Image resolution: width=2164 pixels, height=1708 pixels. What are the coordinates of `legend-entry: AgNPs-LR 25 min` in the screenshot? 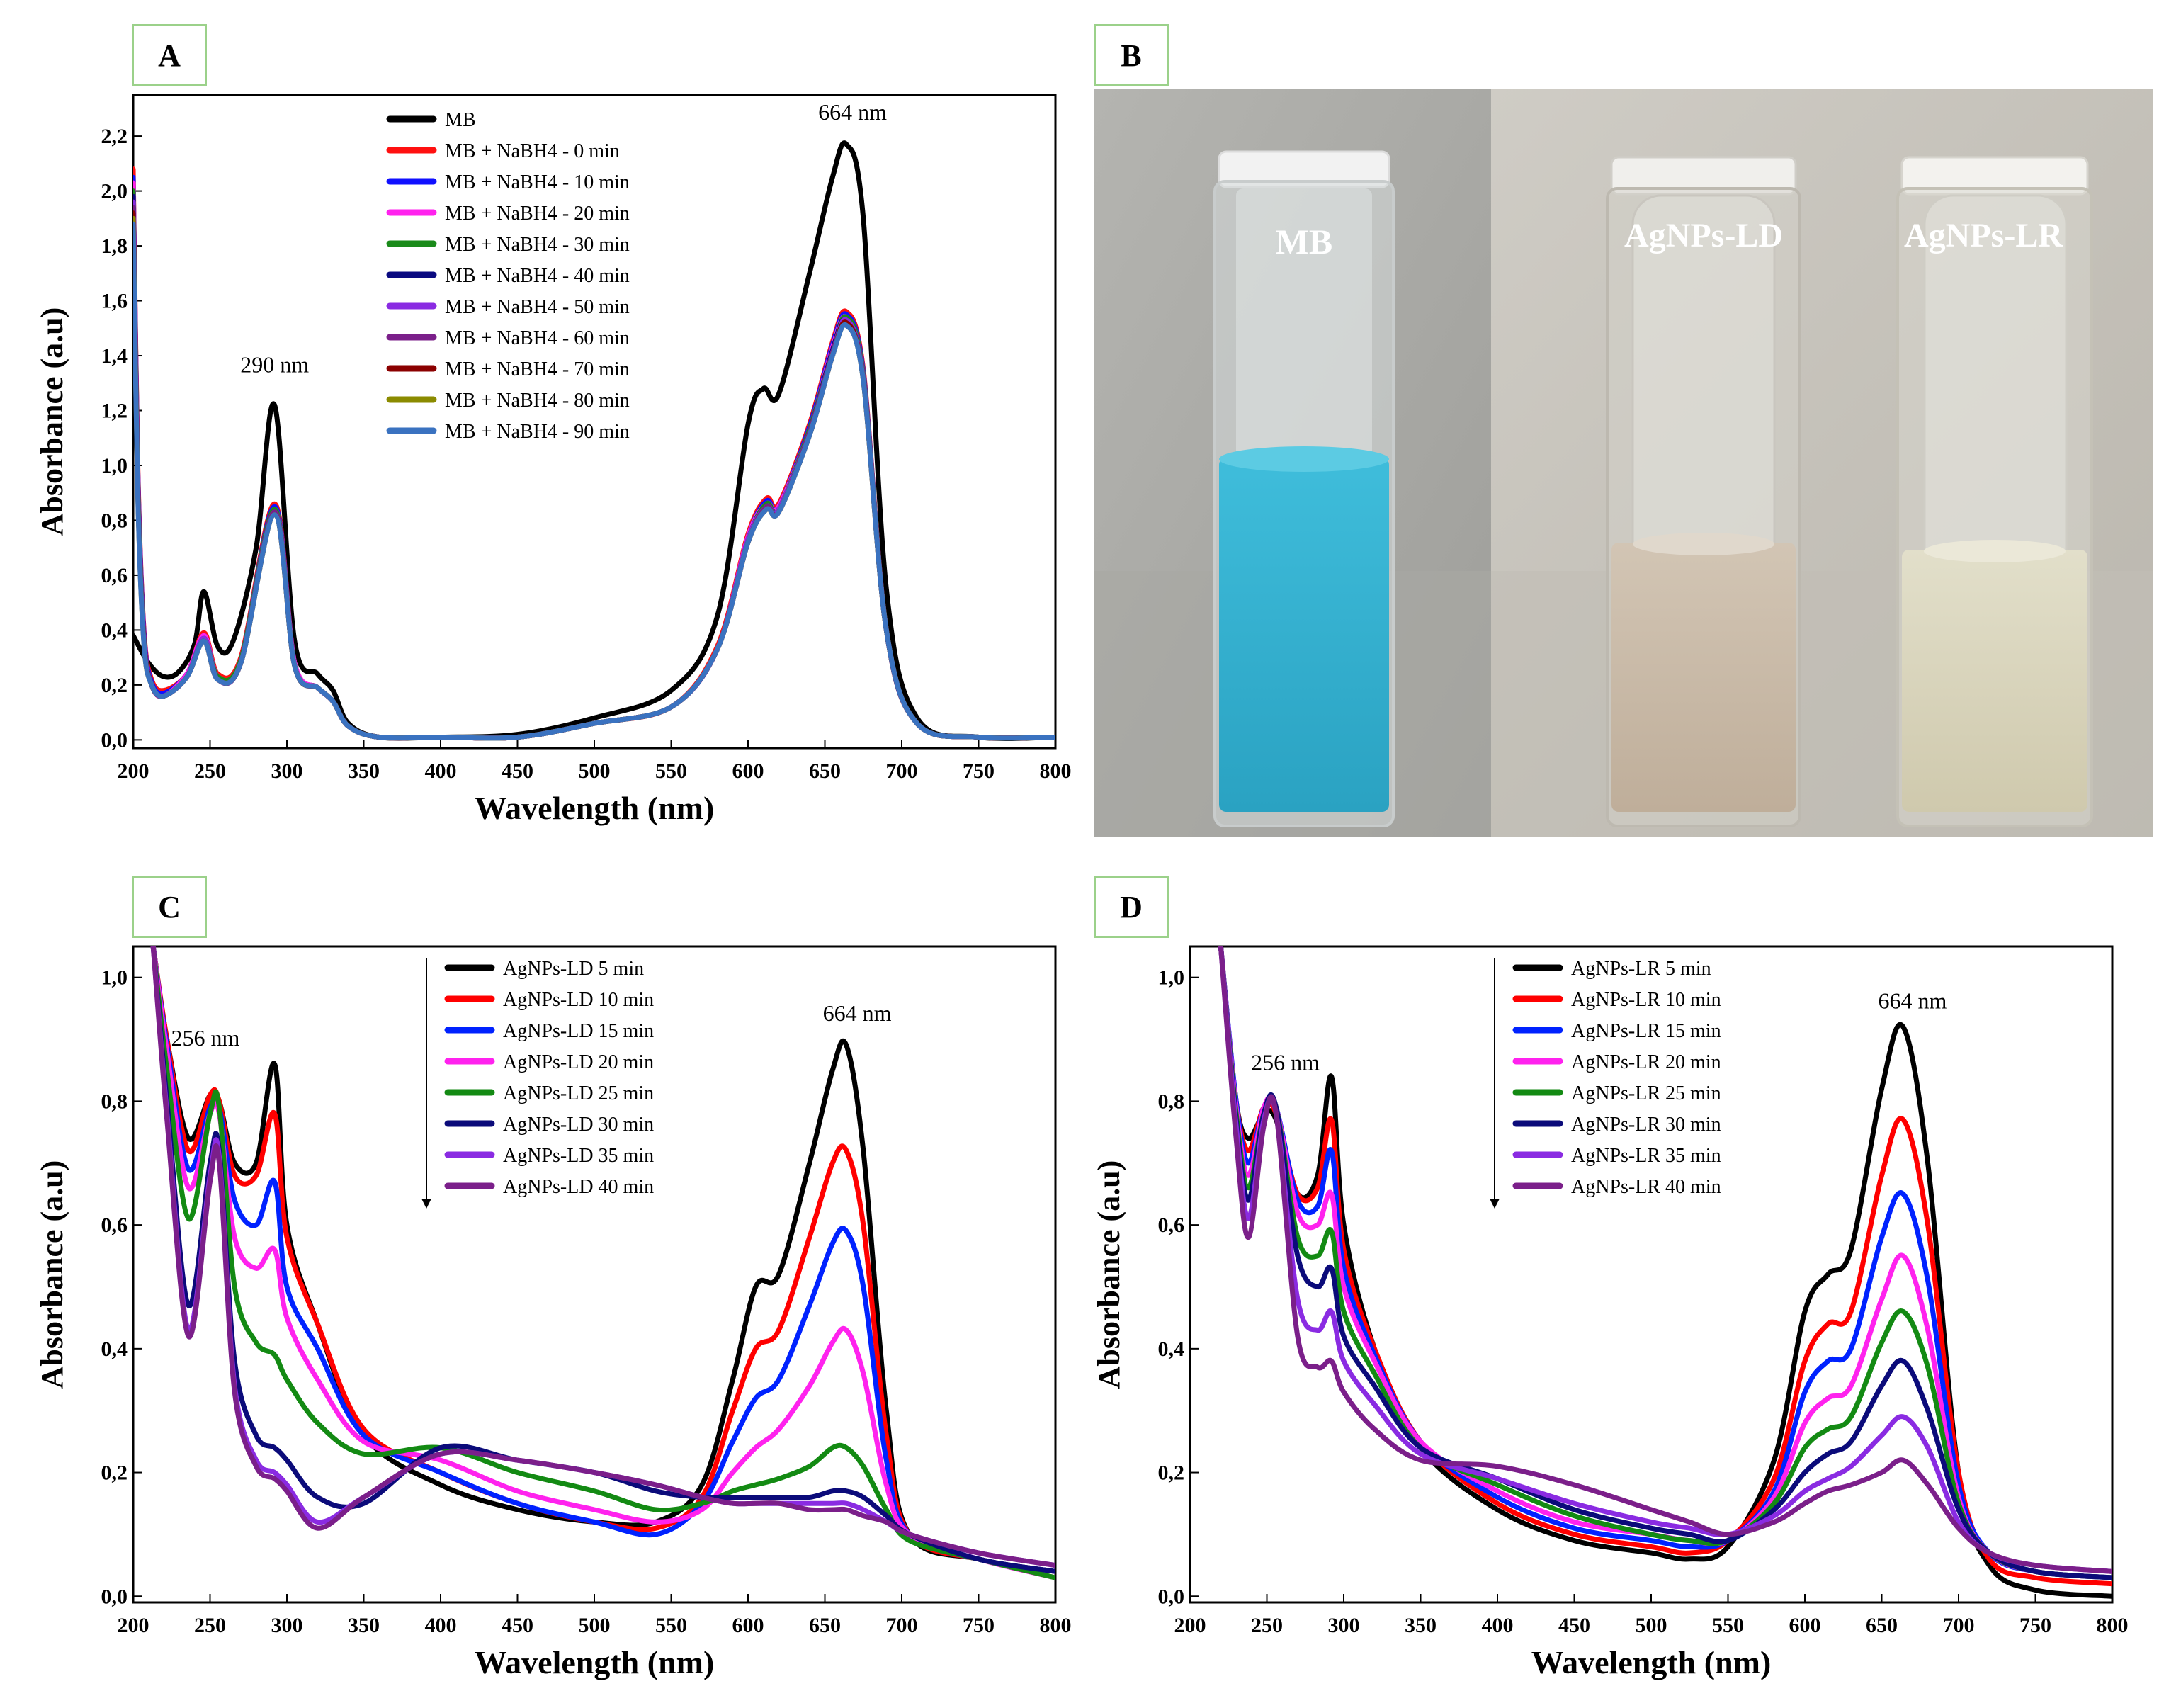 It's located at (1646, 1093).